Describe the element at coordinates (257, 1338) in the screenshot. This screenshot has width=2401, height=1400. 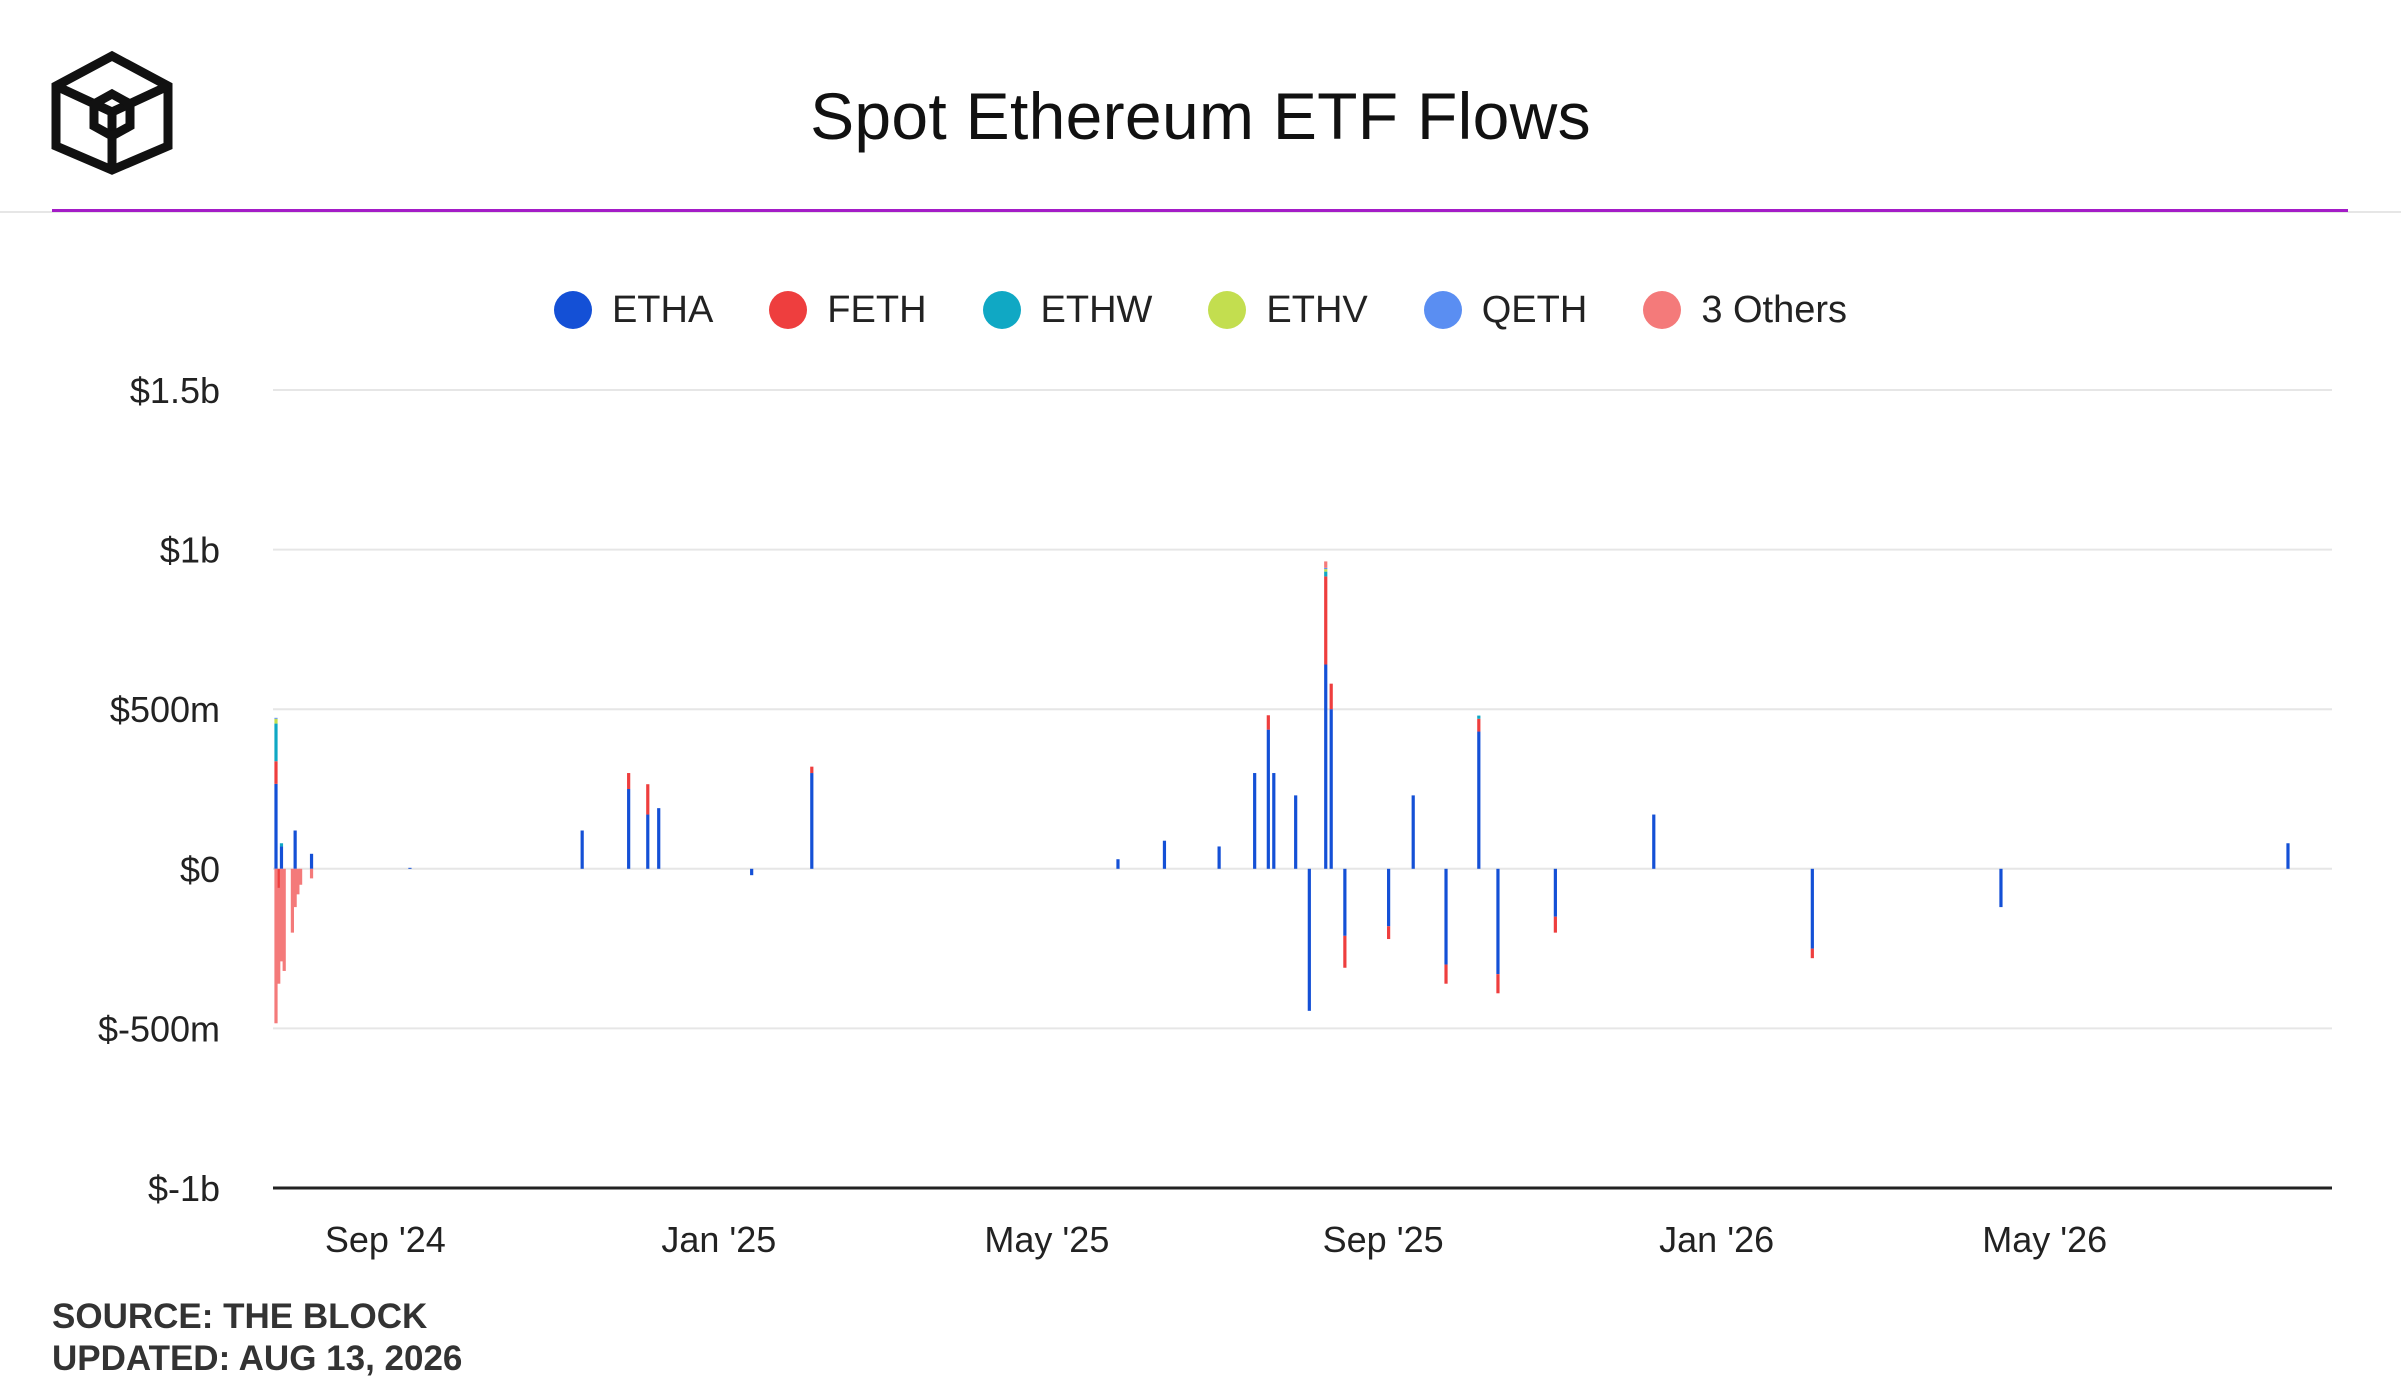
I see `chart-footer: SOURCE: THE BLOCK UPDATED: AUG 13, 2026` at that location.